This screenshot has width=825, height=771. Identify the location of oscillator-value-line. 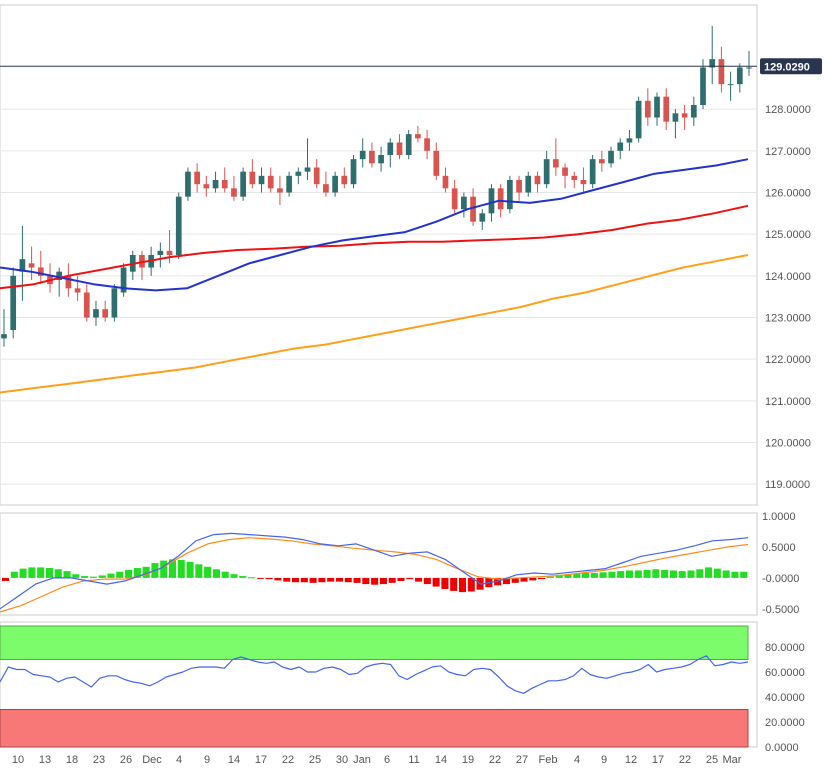
(374, 674).